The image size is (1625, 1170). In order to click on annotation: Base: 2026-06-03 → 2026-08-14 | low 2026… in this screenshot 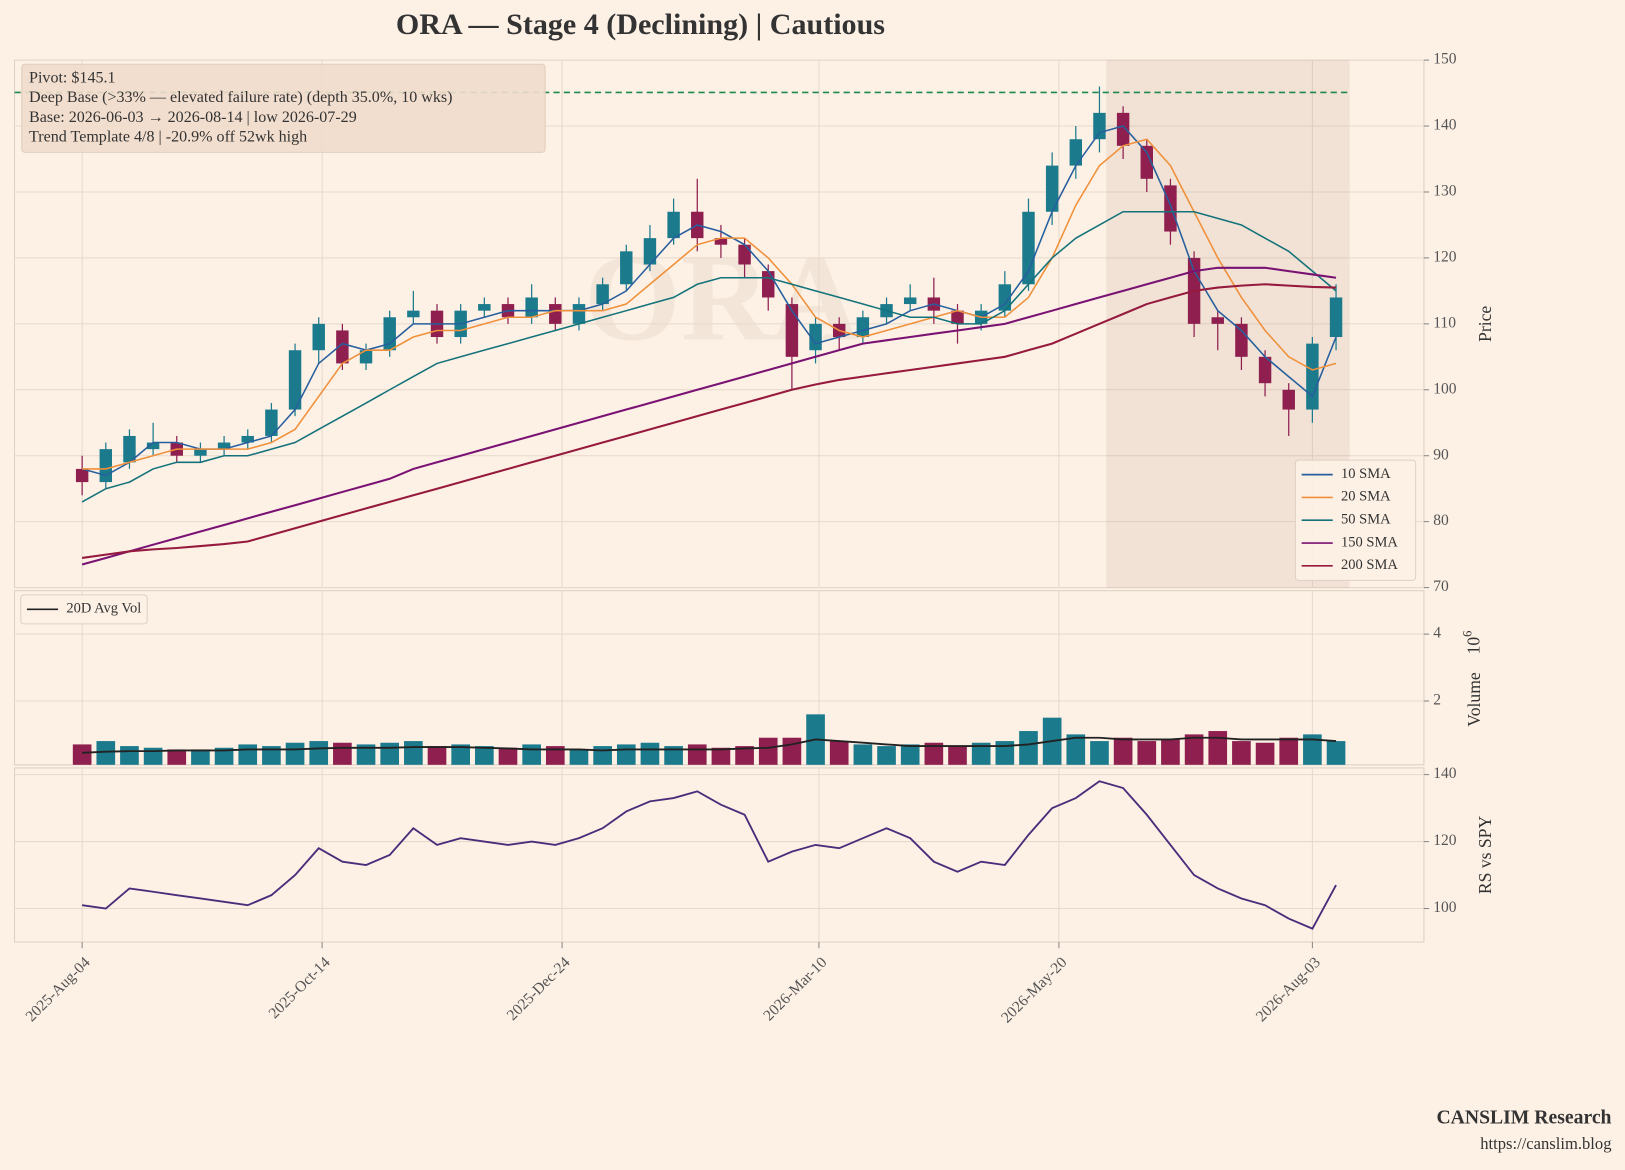, I will do `click(193, 117)`.